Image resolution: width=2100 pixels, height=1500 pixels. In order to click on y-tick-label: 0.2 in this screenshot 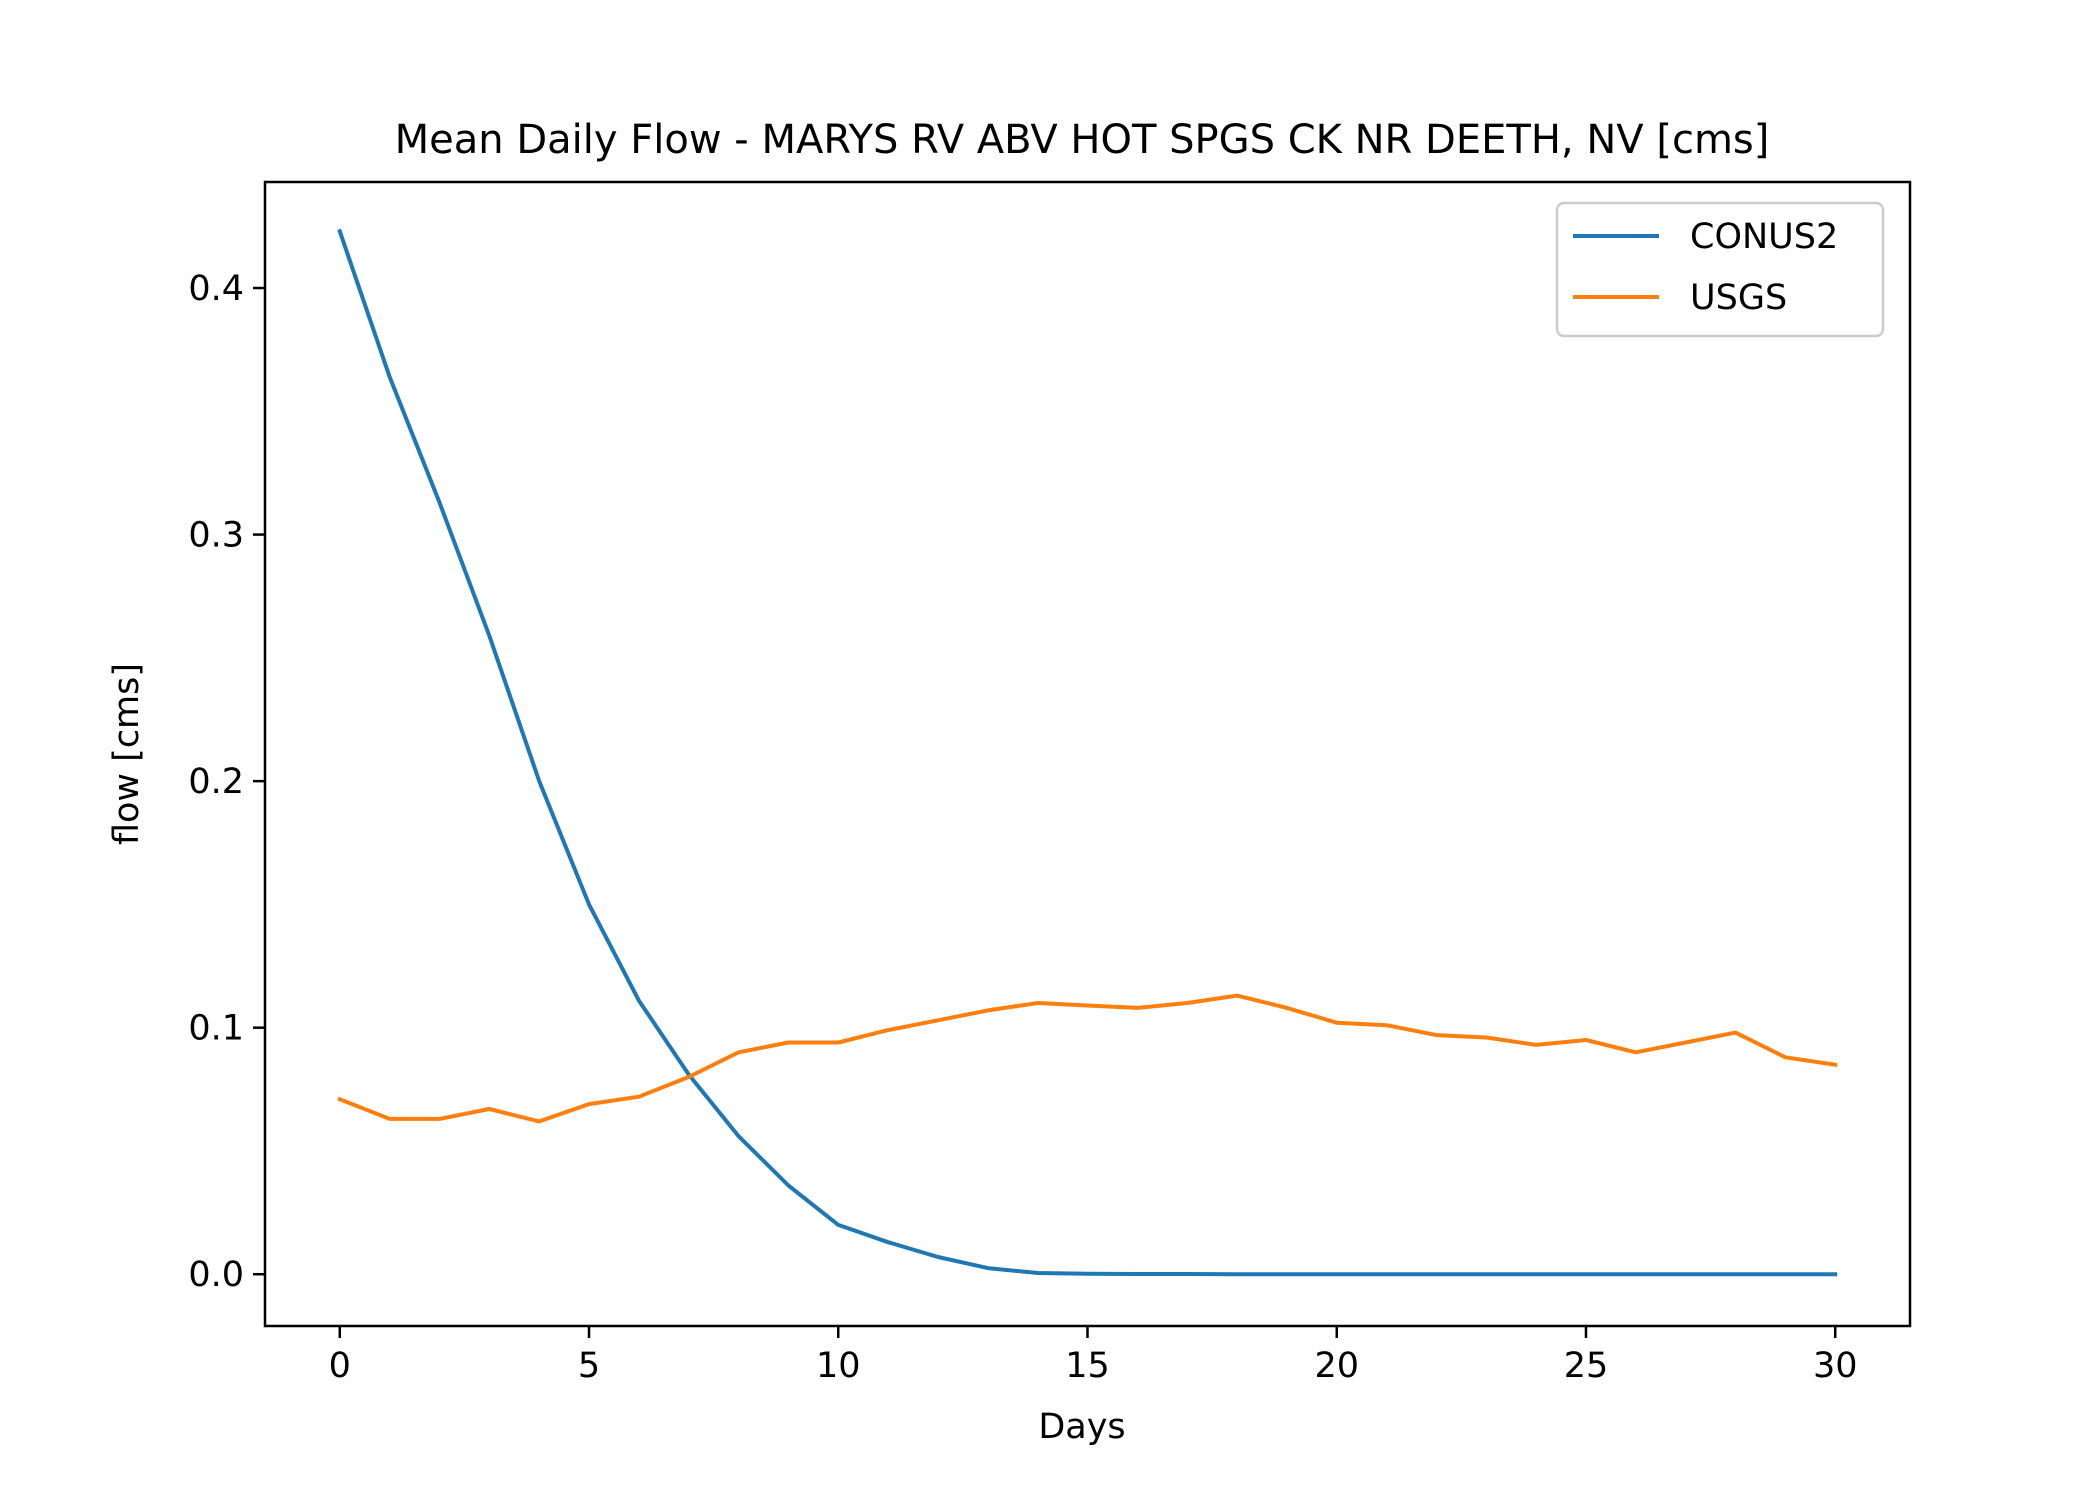, I will do `click(216, 782)`.